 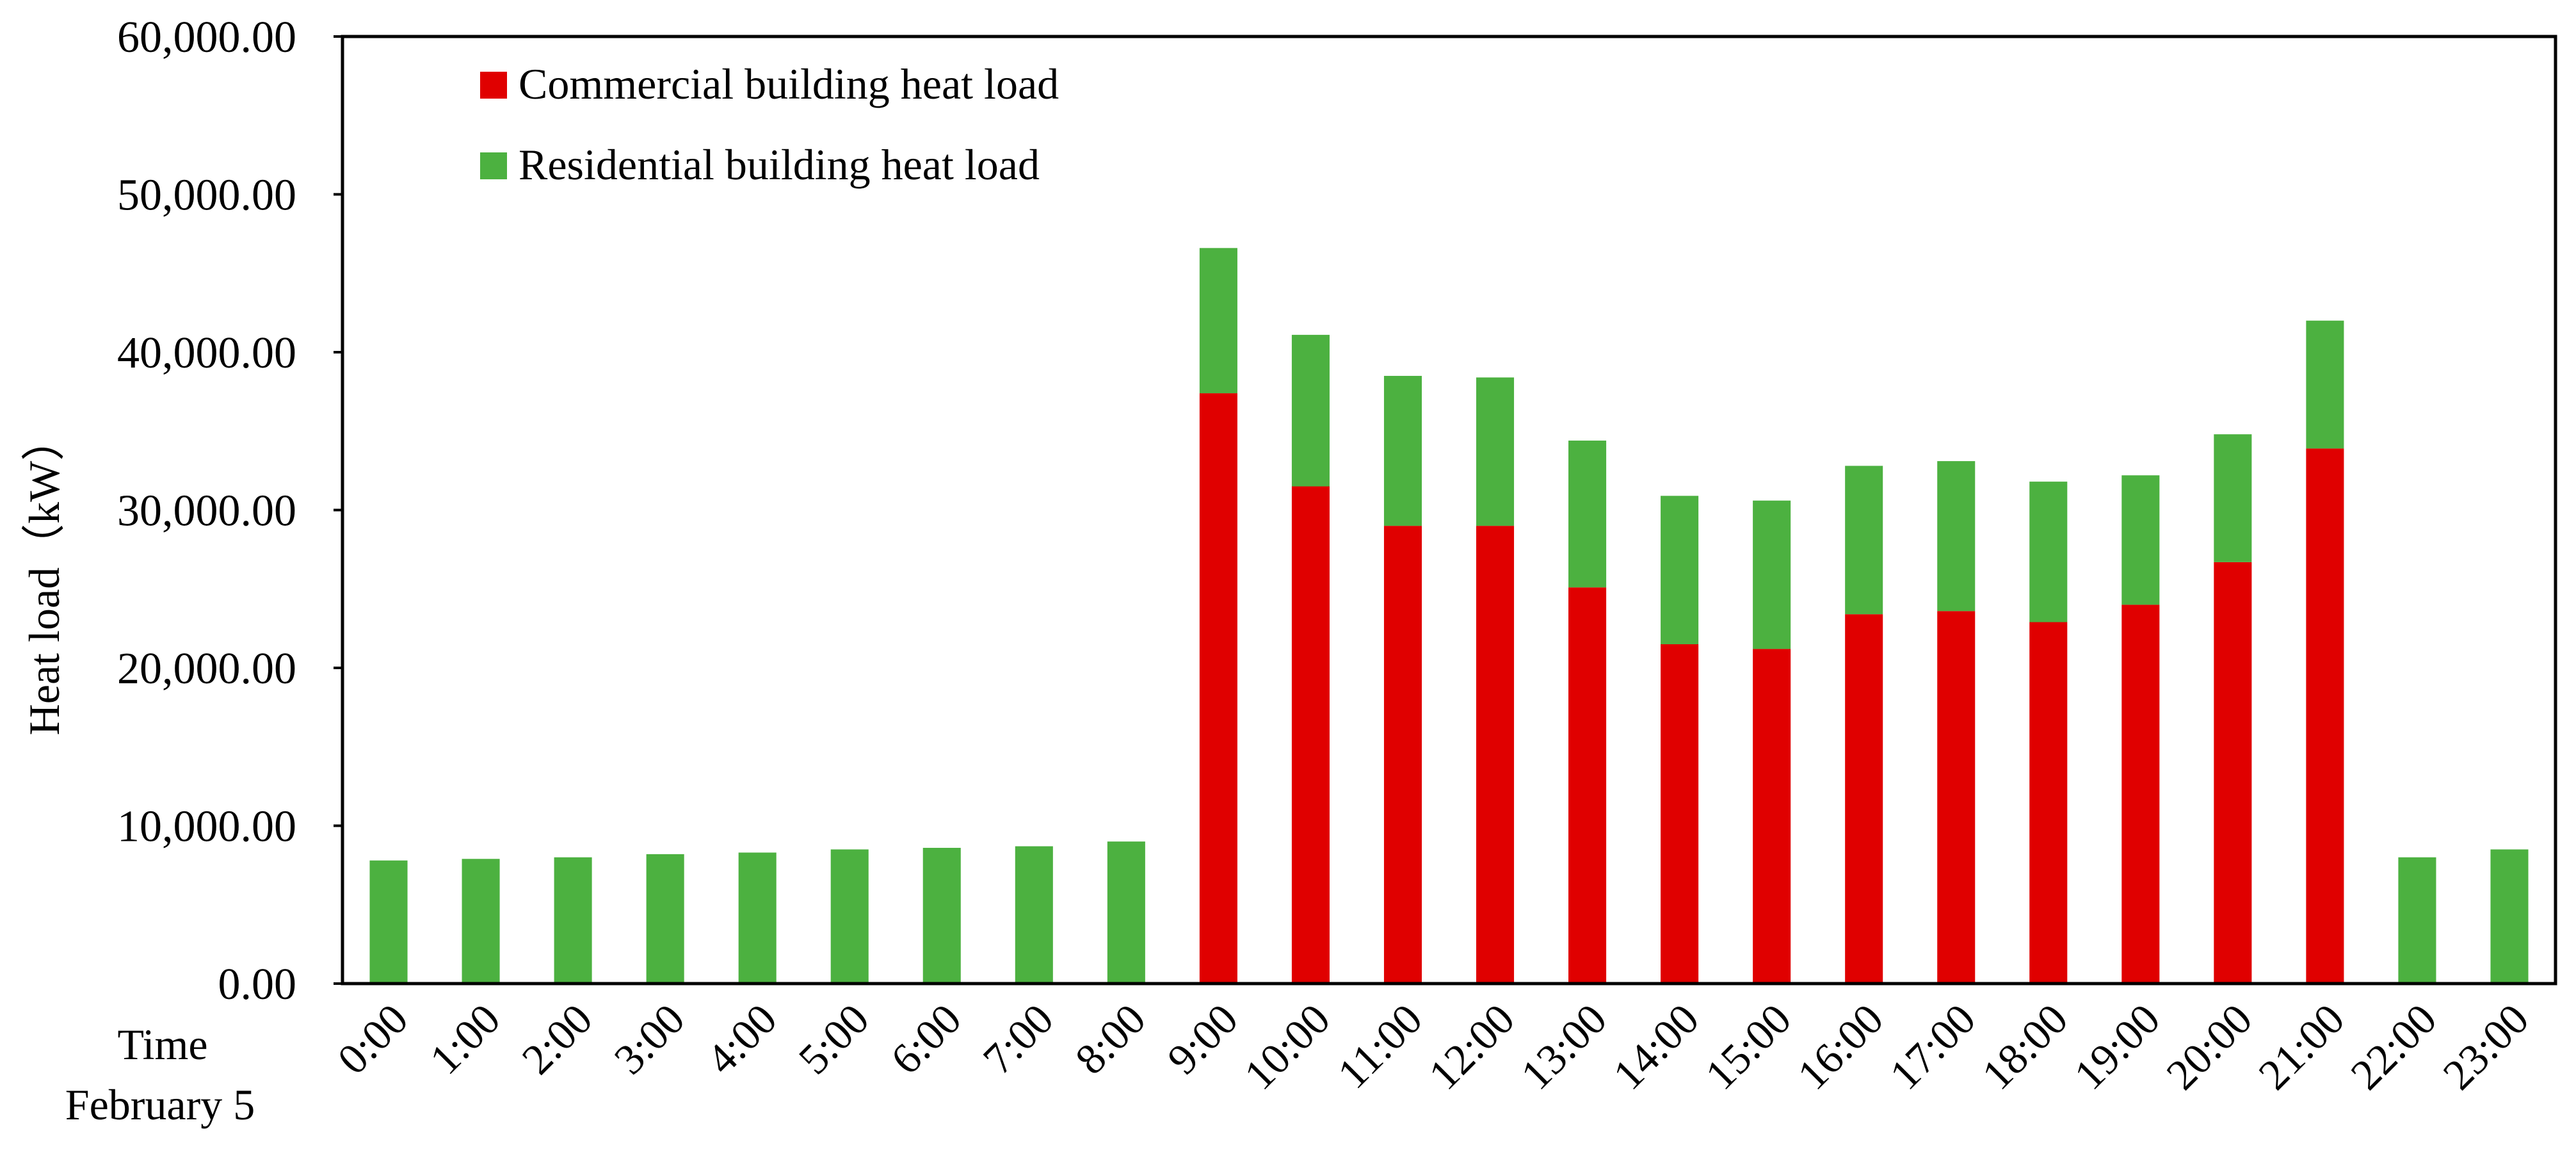 I want to click on bar-commercial-16:00, so click(x=1864, y=799).